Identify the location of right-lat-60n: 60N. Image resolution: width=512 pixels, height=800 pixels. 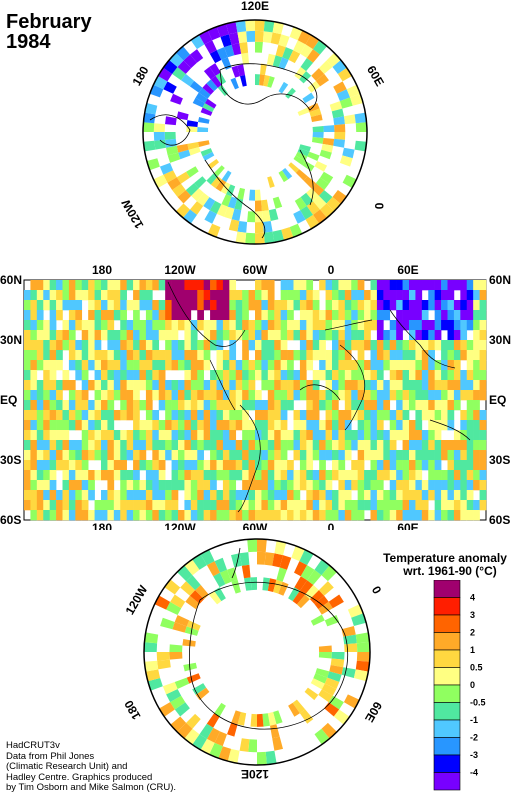
(500, 280).